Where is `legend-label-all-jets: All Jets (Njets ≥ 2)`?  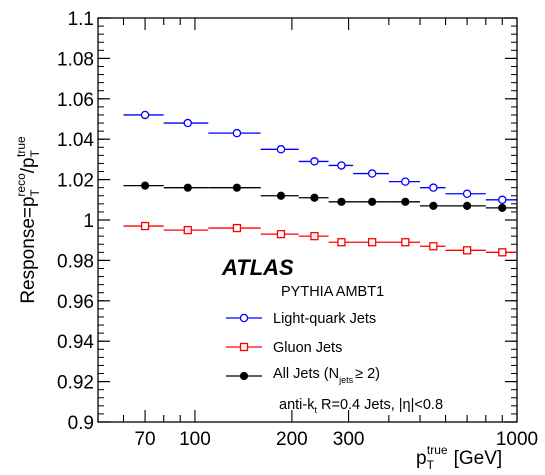
legend-label-all-jets: All Jets (Njets ≥ 2) is located at coordinates (326, 375).